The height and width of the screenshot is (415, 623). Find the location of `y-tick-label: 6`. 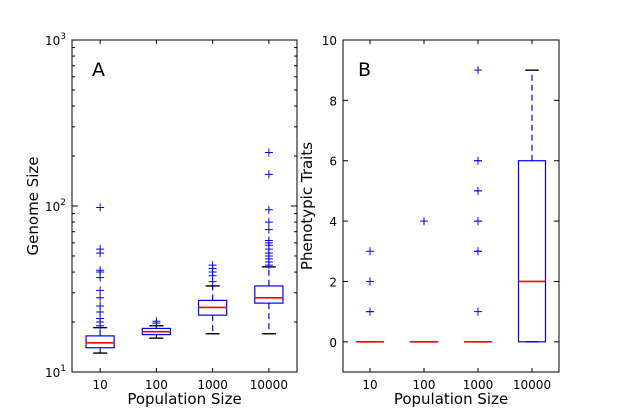

y-tick-label: 6 is located at coordinates (333, 162).